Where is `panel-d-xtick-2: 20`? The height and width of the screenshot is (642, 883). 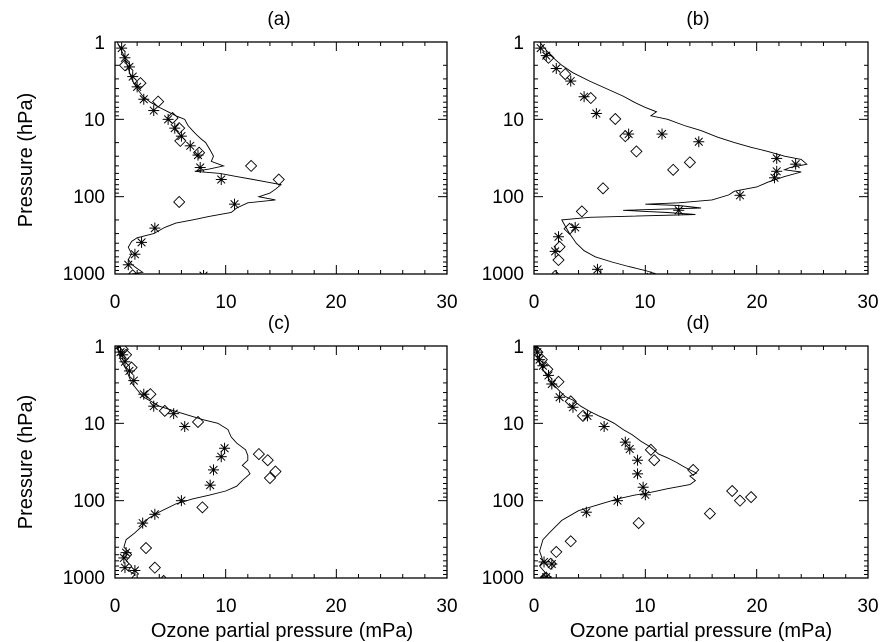
panel-d-xtick-2: 20 is located at coordinates (756, 606).